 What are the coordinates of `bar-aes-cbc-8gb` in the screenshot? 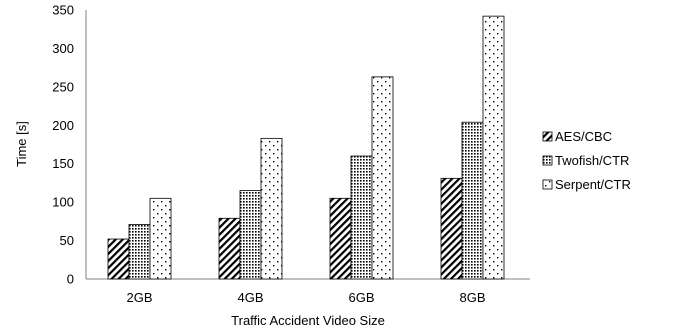 It's located at (451, 228).